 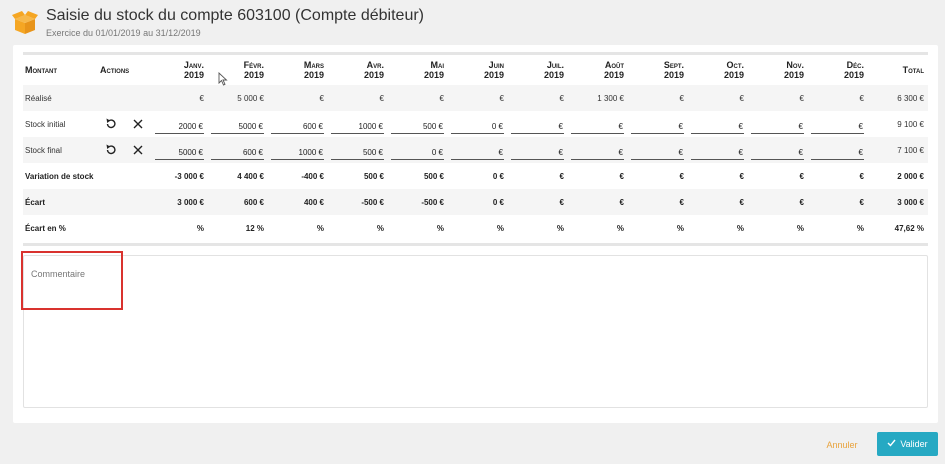 What do you see at coordinates (61, 202) in the screenshot?
I see `row-label: Écart` at bounding box center [61, 202].